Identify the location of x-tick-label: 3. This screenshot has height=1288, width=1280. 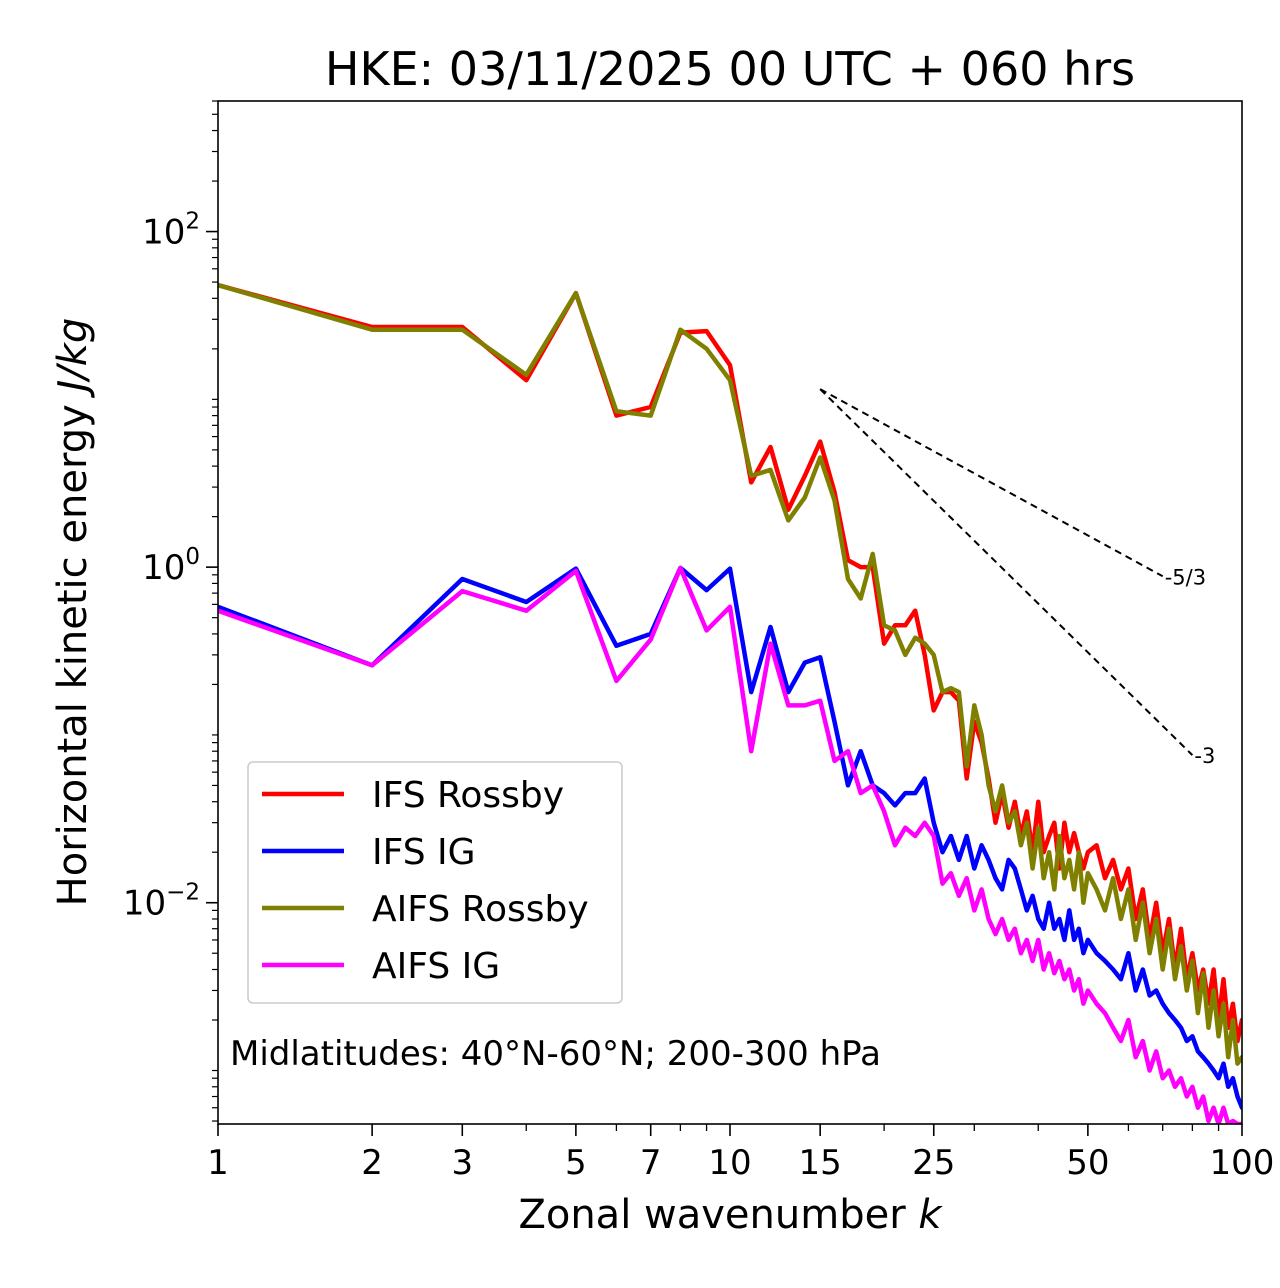
(462, 1163).